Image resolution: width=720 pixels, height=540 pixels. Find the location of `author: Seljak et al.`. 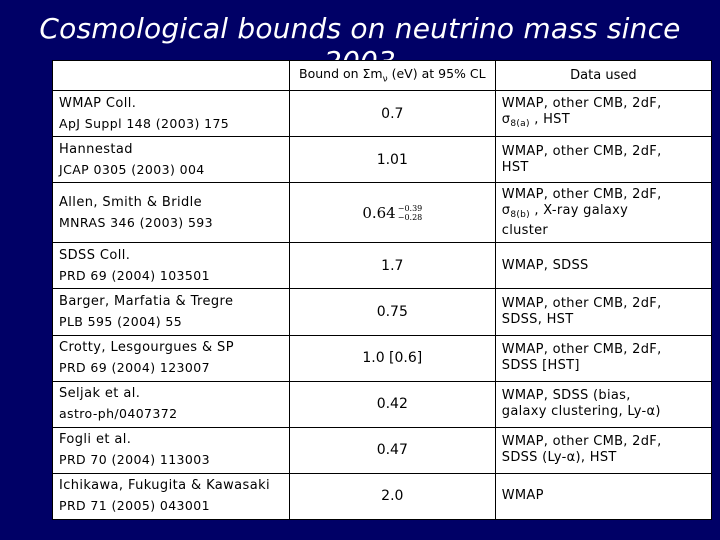

author: Seljak et al. is located at coordinates (100, 394).